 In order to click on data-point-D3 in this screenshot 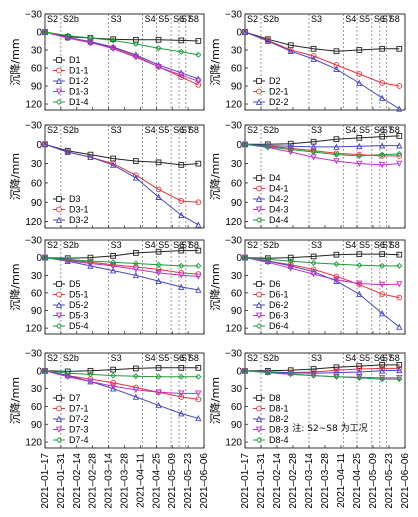, I will do `click(158, 162)`.